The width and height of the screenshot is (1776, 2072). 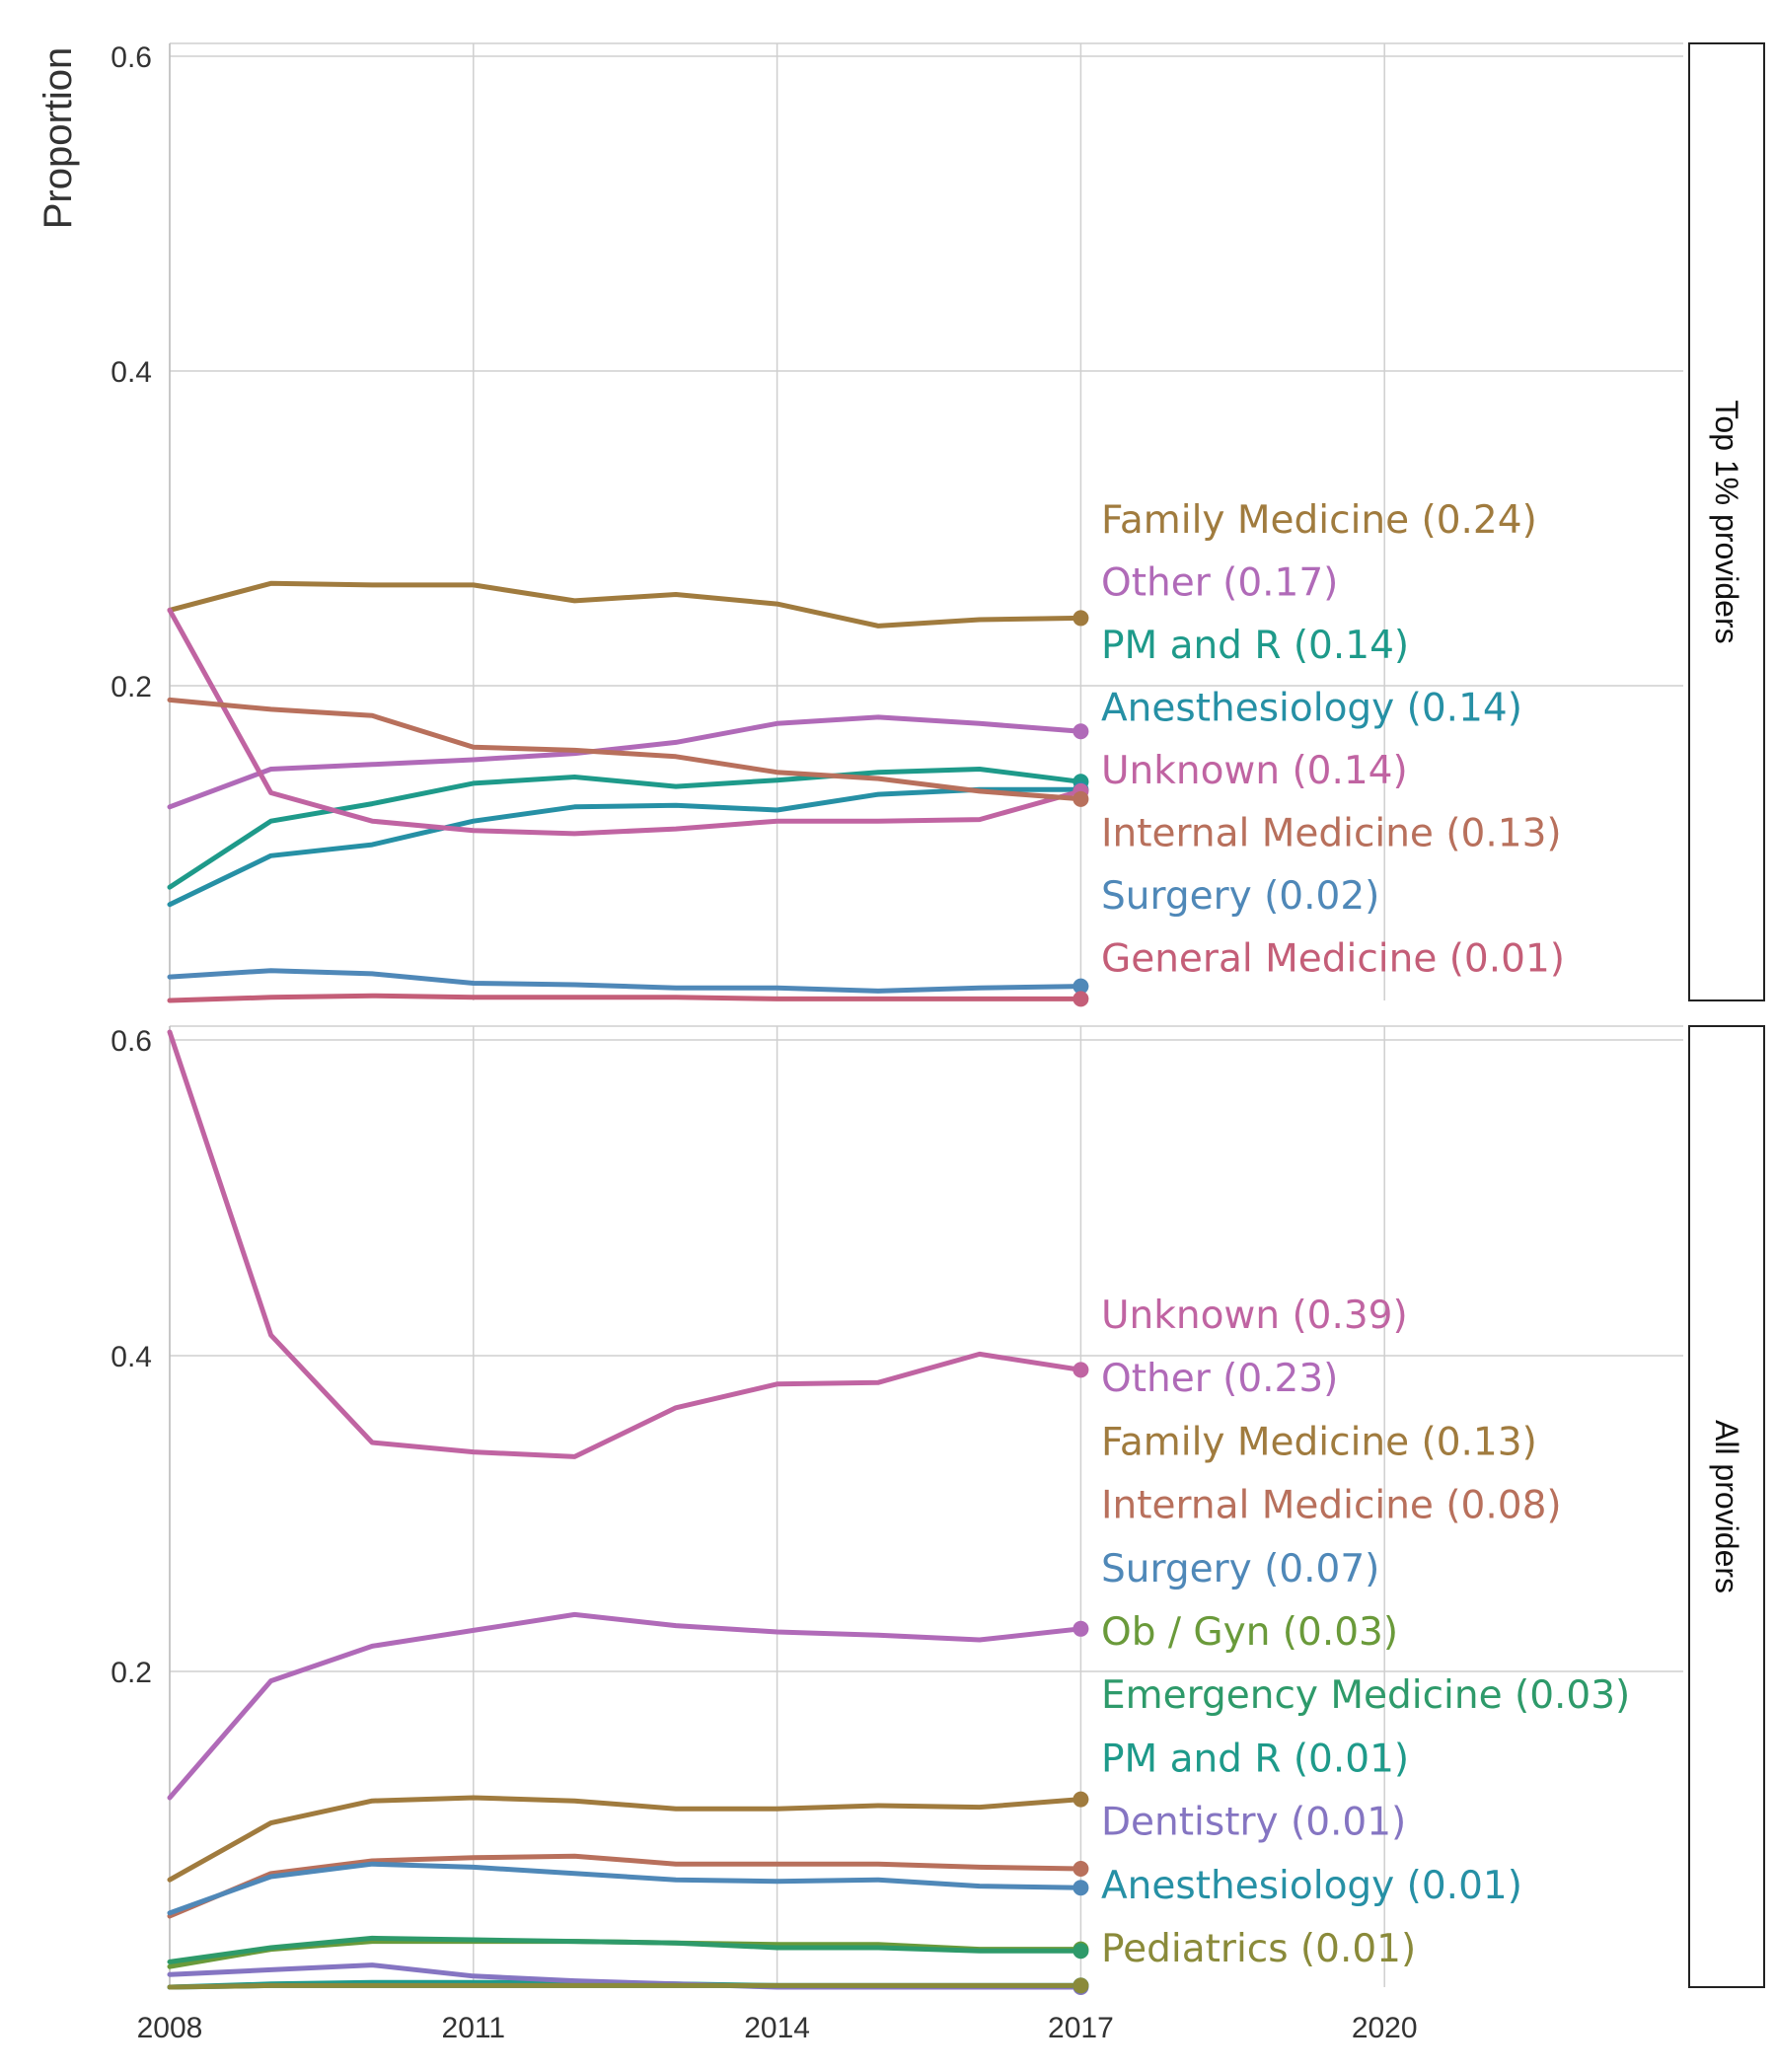 I want to click on x-tick-label: 2008, so click(x=170, y=2028).